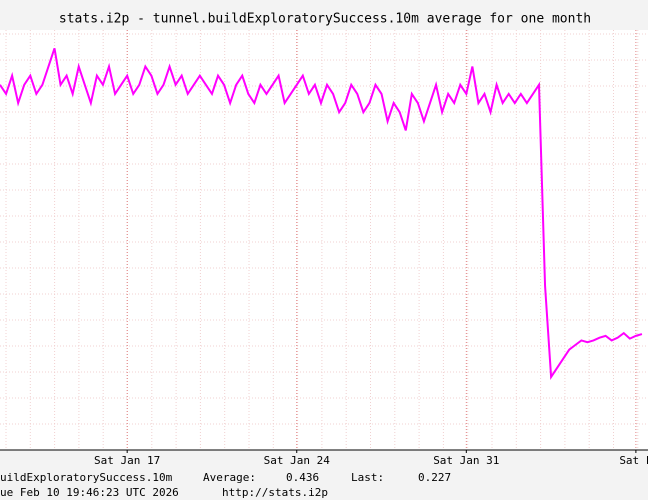 This screenshot has height=500, width=648. Describe the element at coordinates (302, 477) in the screenshot. I see `legend-average: 0.436` at that location.